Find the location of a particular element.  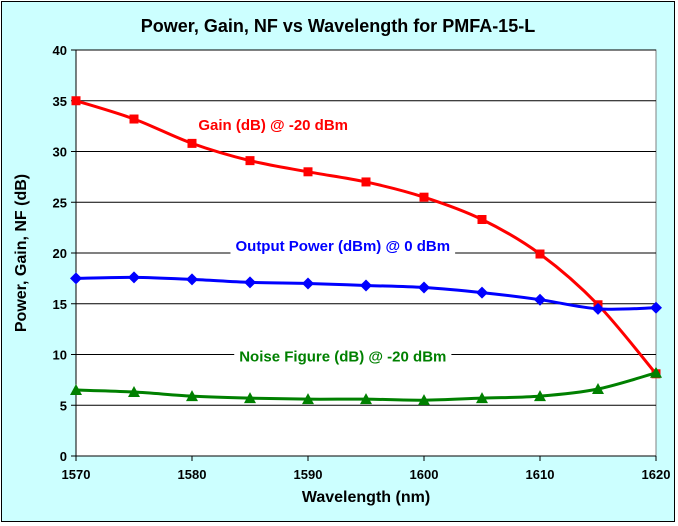

series-annotation: Gain (dB) @ -20 dBm is located at coordinates (273, 125).